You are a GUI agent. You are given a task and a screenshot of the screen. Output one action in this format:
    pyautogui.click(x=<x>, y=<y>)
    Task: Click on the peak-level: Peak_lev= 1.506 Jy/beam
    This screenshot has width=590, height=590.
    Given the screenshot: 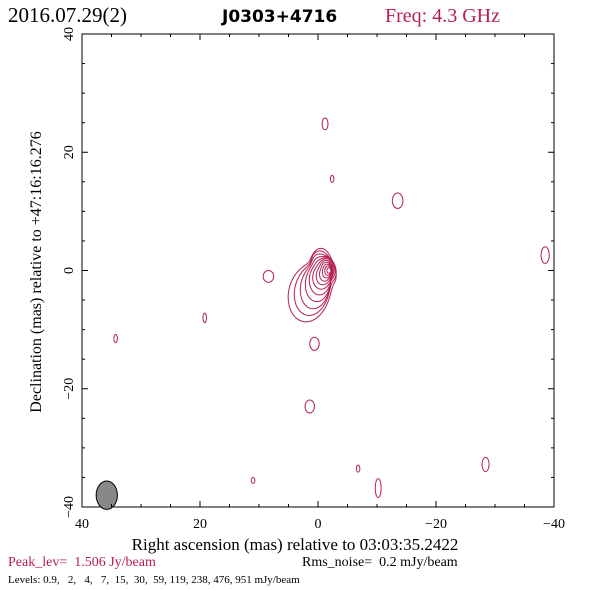 What is the action you would take?
    pyautogui.click(x=82, y=562)
    